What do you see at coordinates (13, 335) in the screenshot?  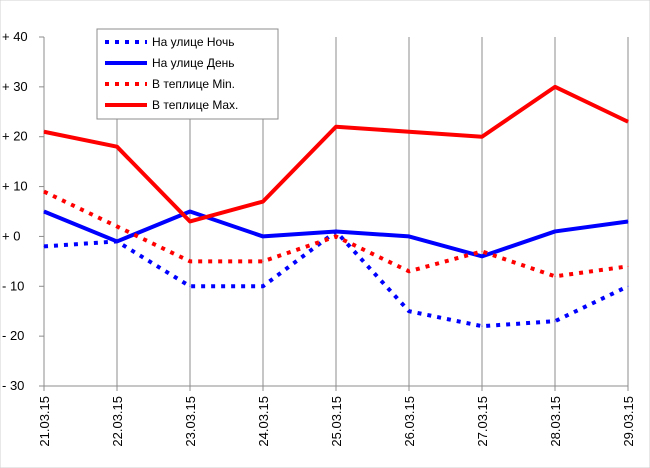 I see `y-tick-label: - 20` at bounding box center [13, 335].